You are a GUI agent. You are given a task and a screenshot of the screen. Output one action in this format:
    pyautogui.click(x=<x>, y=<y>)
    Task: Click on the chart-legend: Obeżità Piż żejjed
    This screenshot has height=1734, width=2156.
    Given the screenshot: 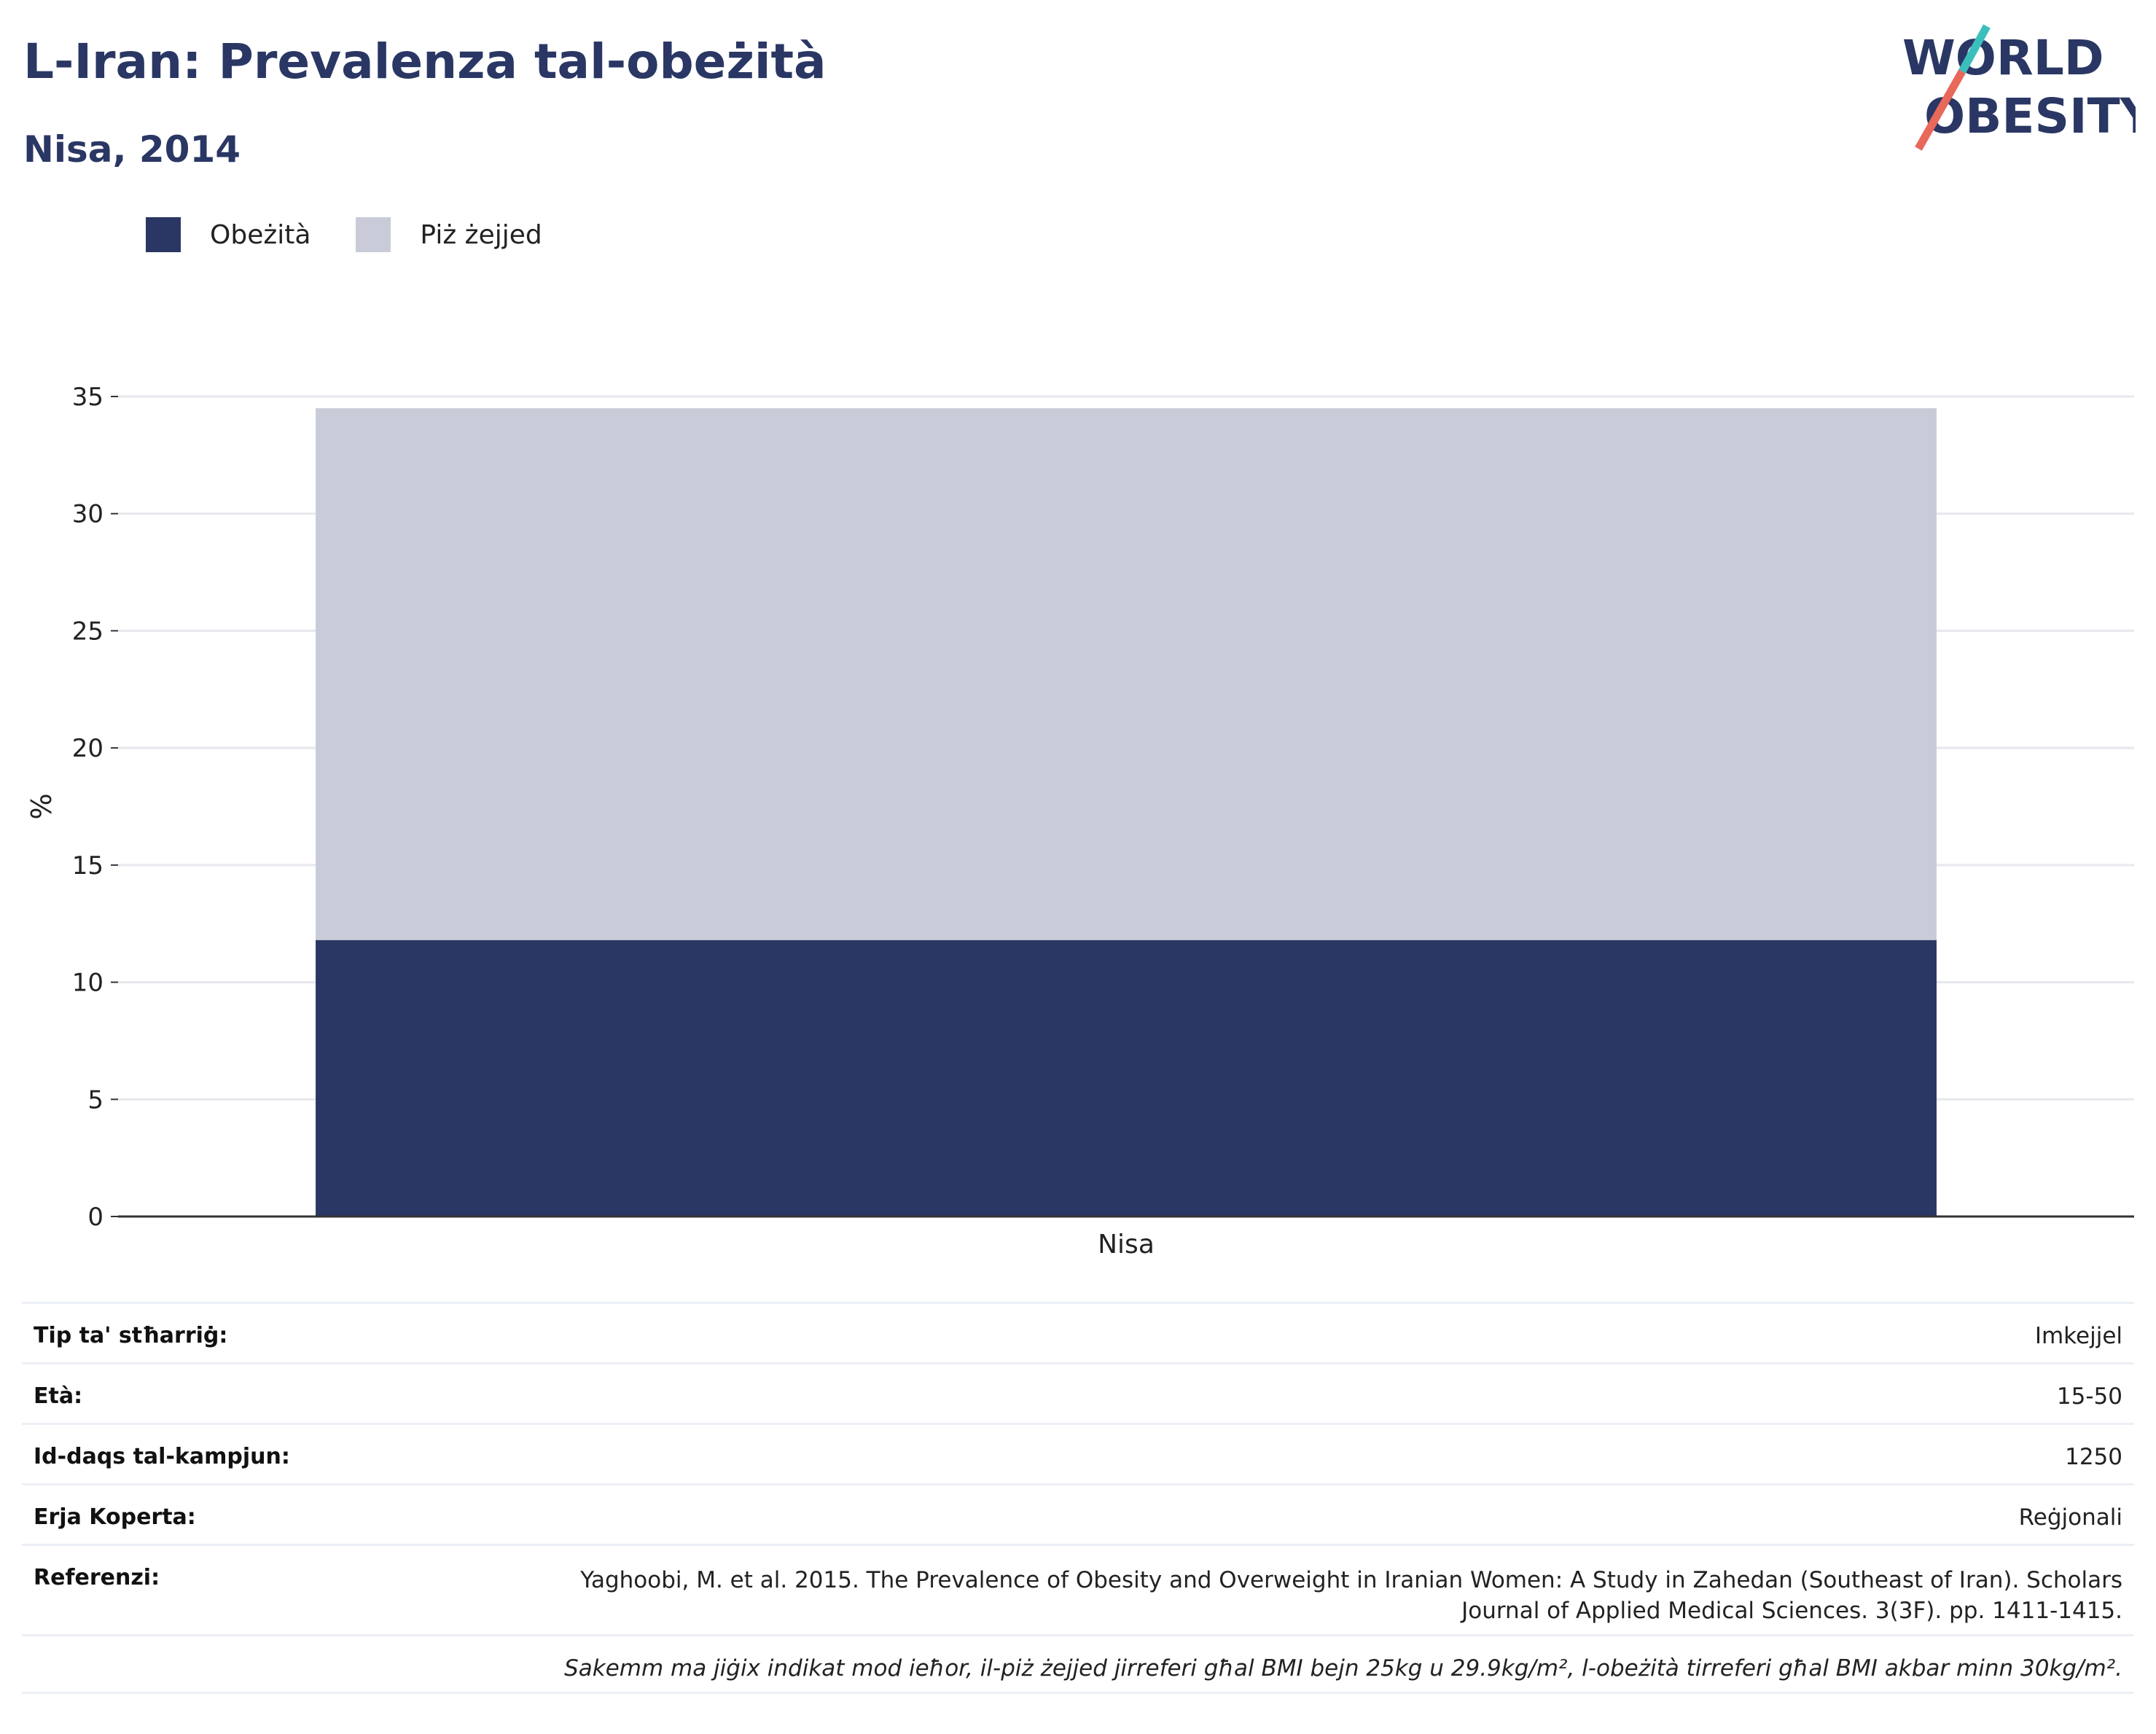 What is the action you would take?
    pyautogui.click(x=367, y=234)
    